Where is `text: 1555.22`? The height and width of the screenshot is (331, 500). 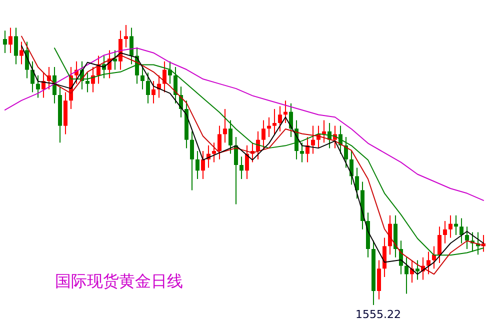 text: 1555.22 is located at coordinates (378, 314).